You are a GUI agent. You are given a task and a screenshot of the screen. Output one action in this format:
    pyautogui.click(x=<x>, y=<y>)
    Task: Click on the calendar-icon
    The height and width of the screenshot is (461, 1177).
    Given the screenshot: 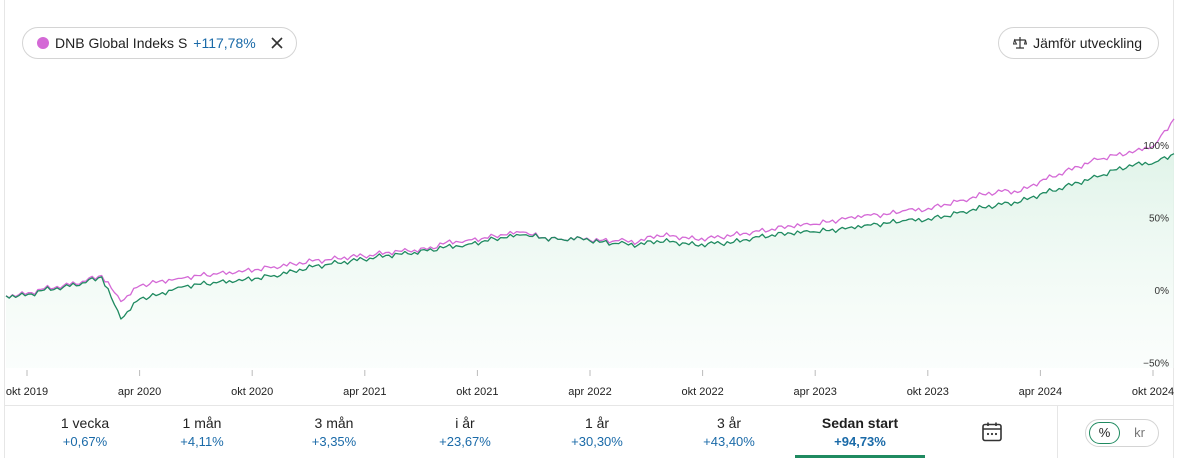 What is the action you would take?
    pyautogui.click(x=992, y=432)
    